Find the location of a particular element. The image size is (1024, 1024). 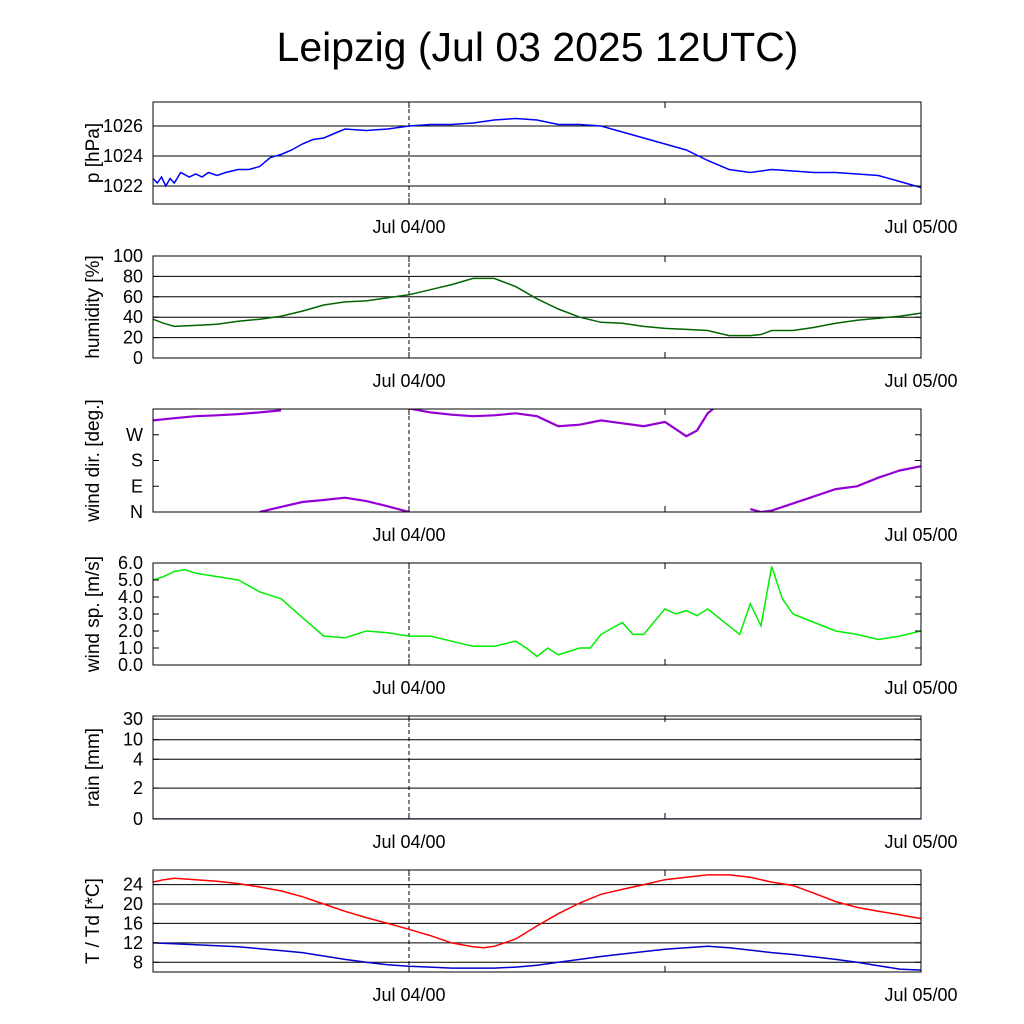

panel-1: 1022 1024 1026 Jul 04/00 Jul 05/00 p [hPa] is located at coordinates (520, 169).